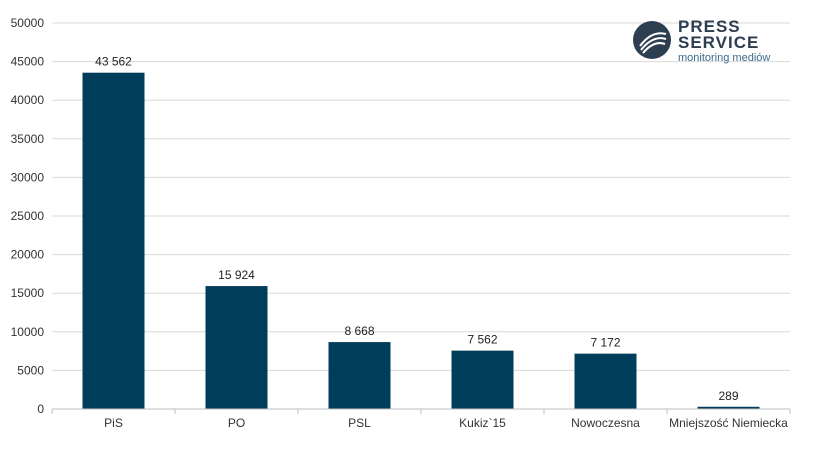 The height and width of the screenshot is (456, 823). I want to click on press-service-logo: PRESS SERVICE monitoring mediów, so click(717, 42).